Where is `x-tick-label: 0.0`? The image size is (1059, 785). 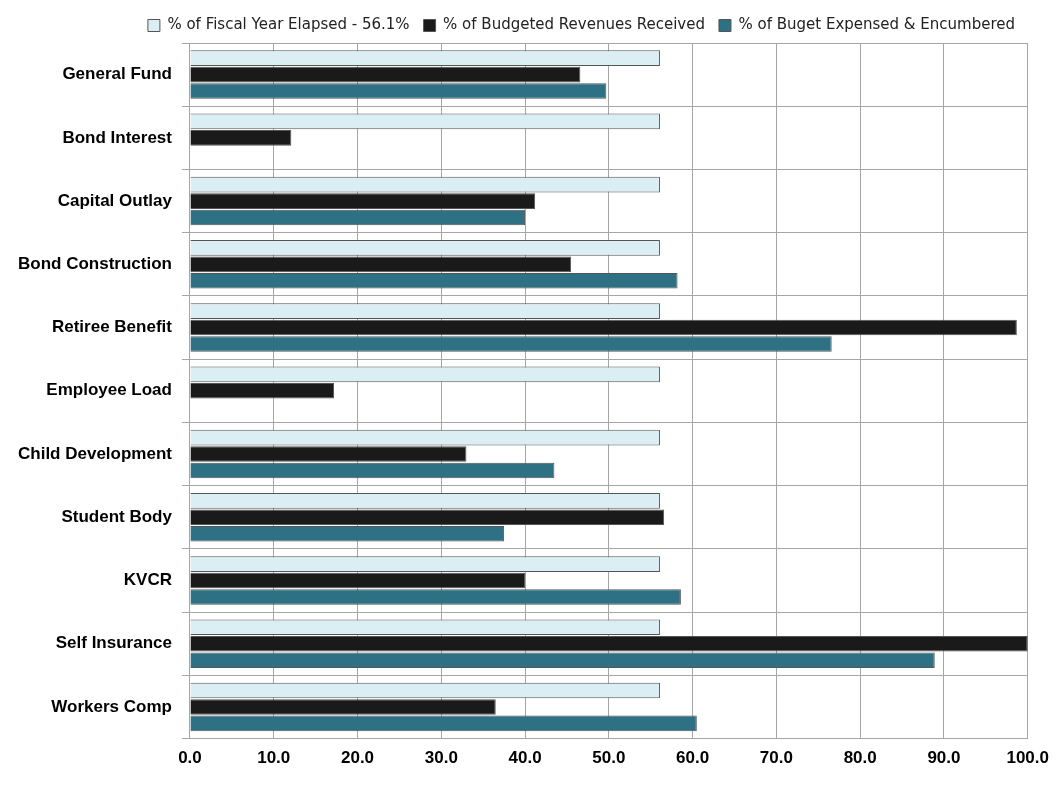 x-tick-label: 0.0 is located at coordinates (190, 758).